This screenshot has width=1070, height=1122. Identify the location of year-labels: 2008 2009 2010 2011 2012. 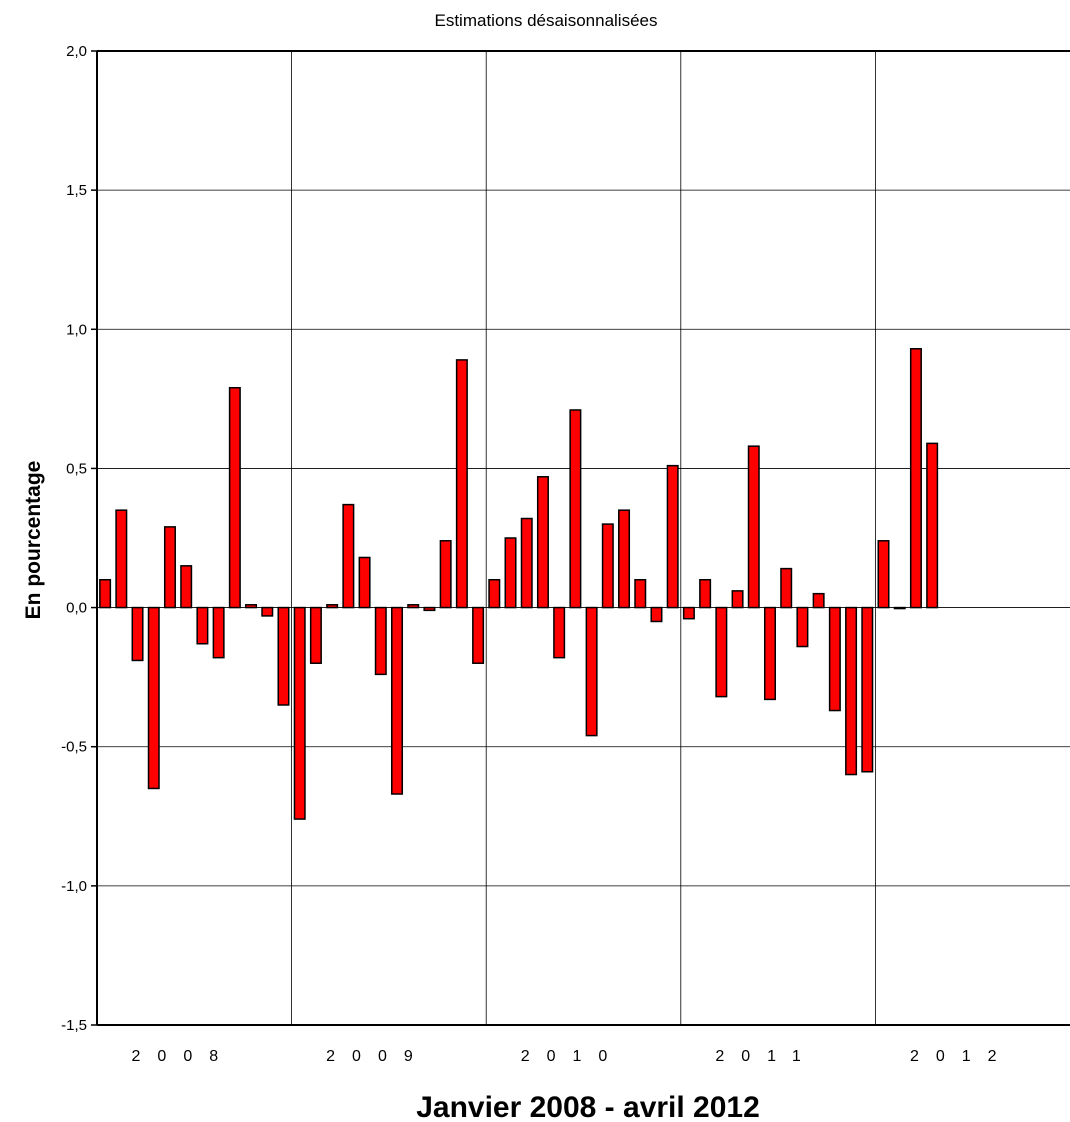
(573, 1056).